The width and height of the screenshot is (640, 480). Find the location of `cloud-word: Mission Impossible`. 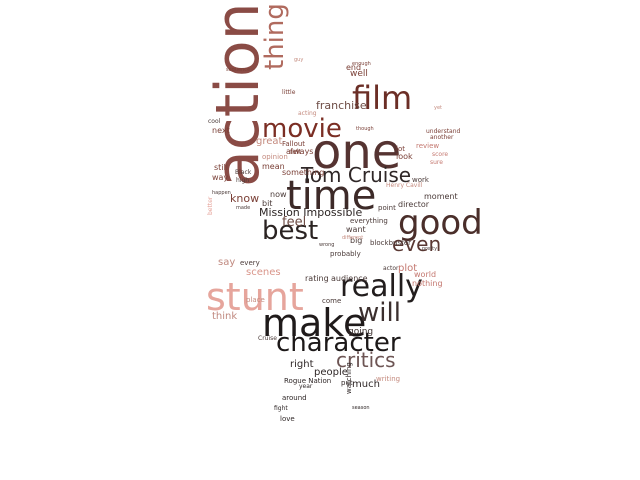

cloud-word: Mission Impossible is located at coordinates (311, 212).